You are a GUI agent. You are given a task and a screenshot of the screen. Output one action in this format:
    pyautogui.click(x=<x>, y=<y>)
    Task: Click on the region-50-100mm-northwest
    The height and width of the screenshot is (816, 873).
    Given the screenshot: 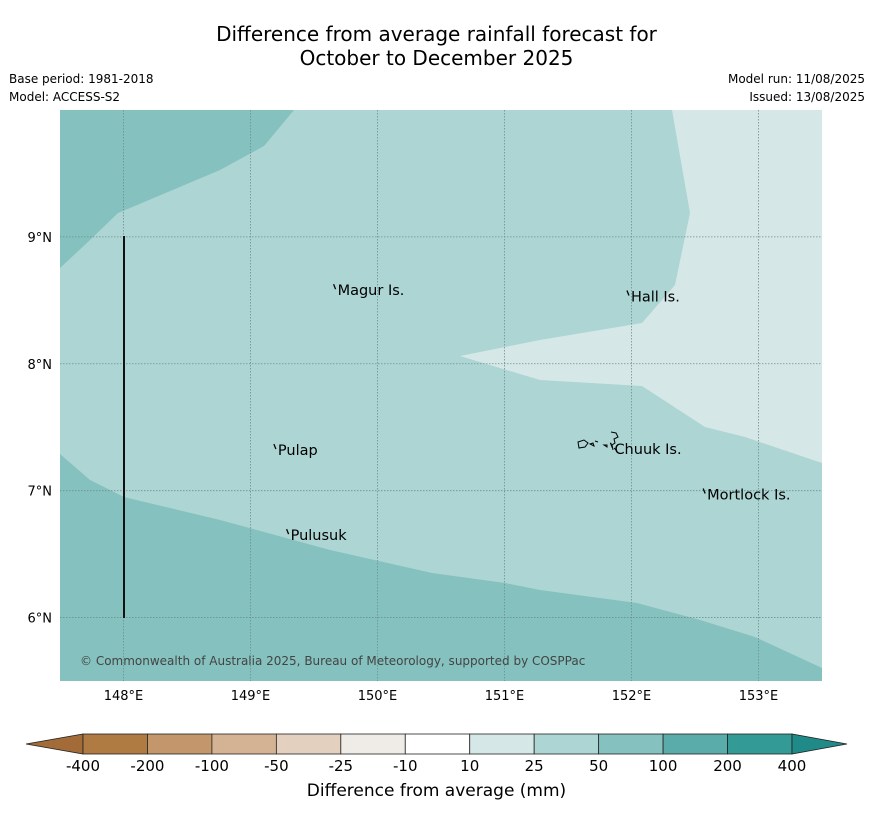 What is the action you would take?
    pyautogui.click(x=177, y=189)
    